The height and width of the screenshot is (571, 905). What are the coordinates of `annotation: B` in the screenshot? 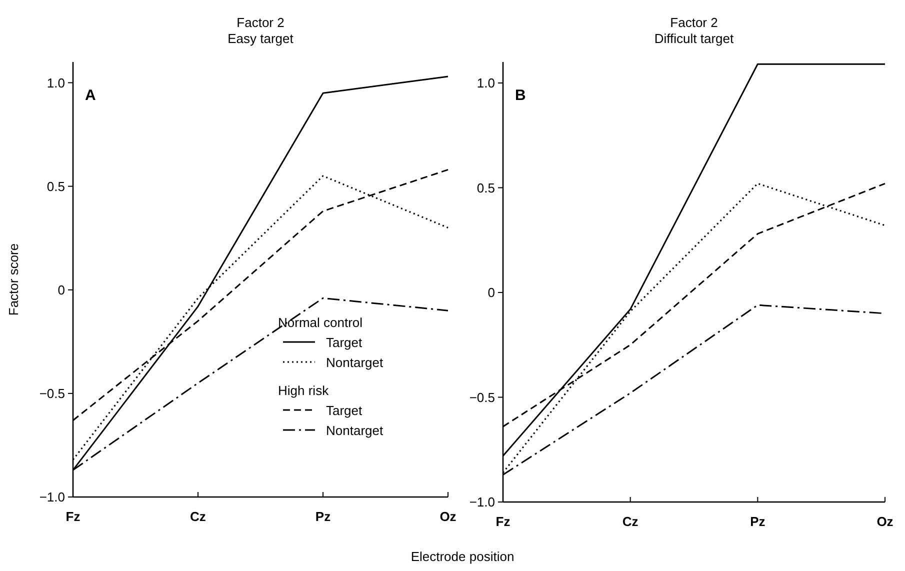 It's located at (520, 95).